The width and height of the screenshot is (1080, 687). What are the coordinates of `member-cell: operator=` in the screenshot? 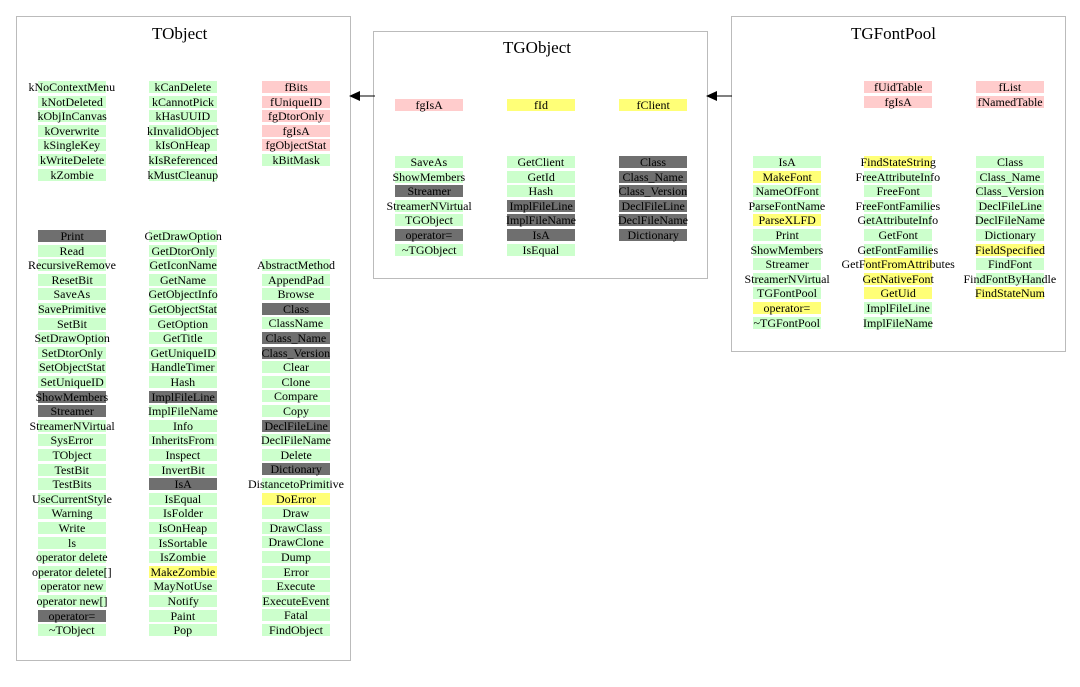 It's located at (429, 235).